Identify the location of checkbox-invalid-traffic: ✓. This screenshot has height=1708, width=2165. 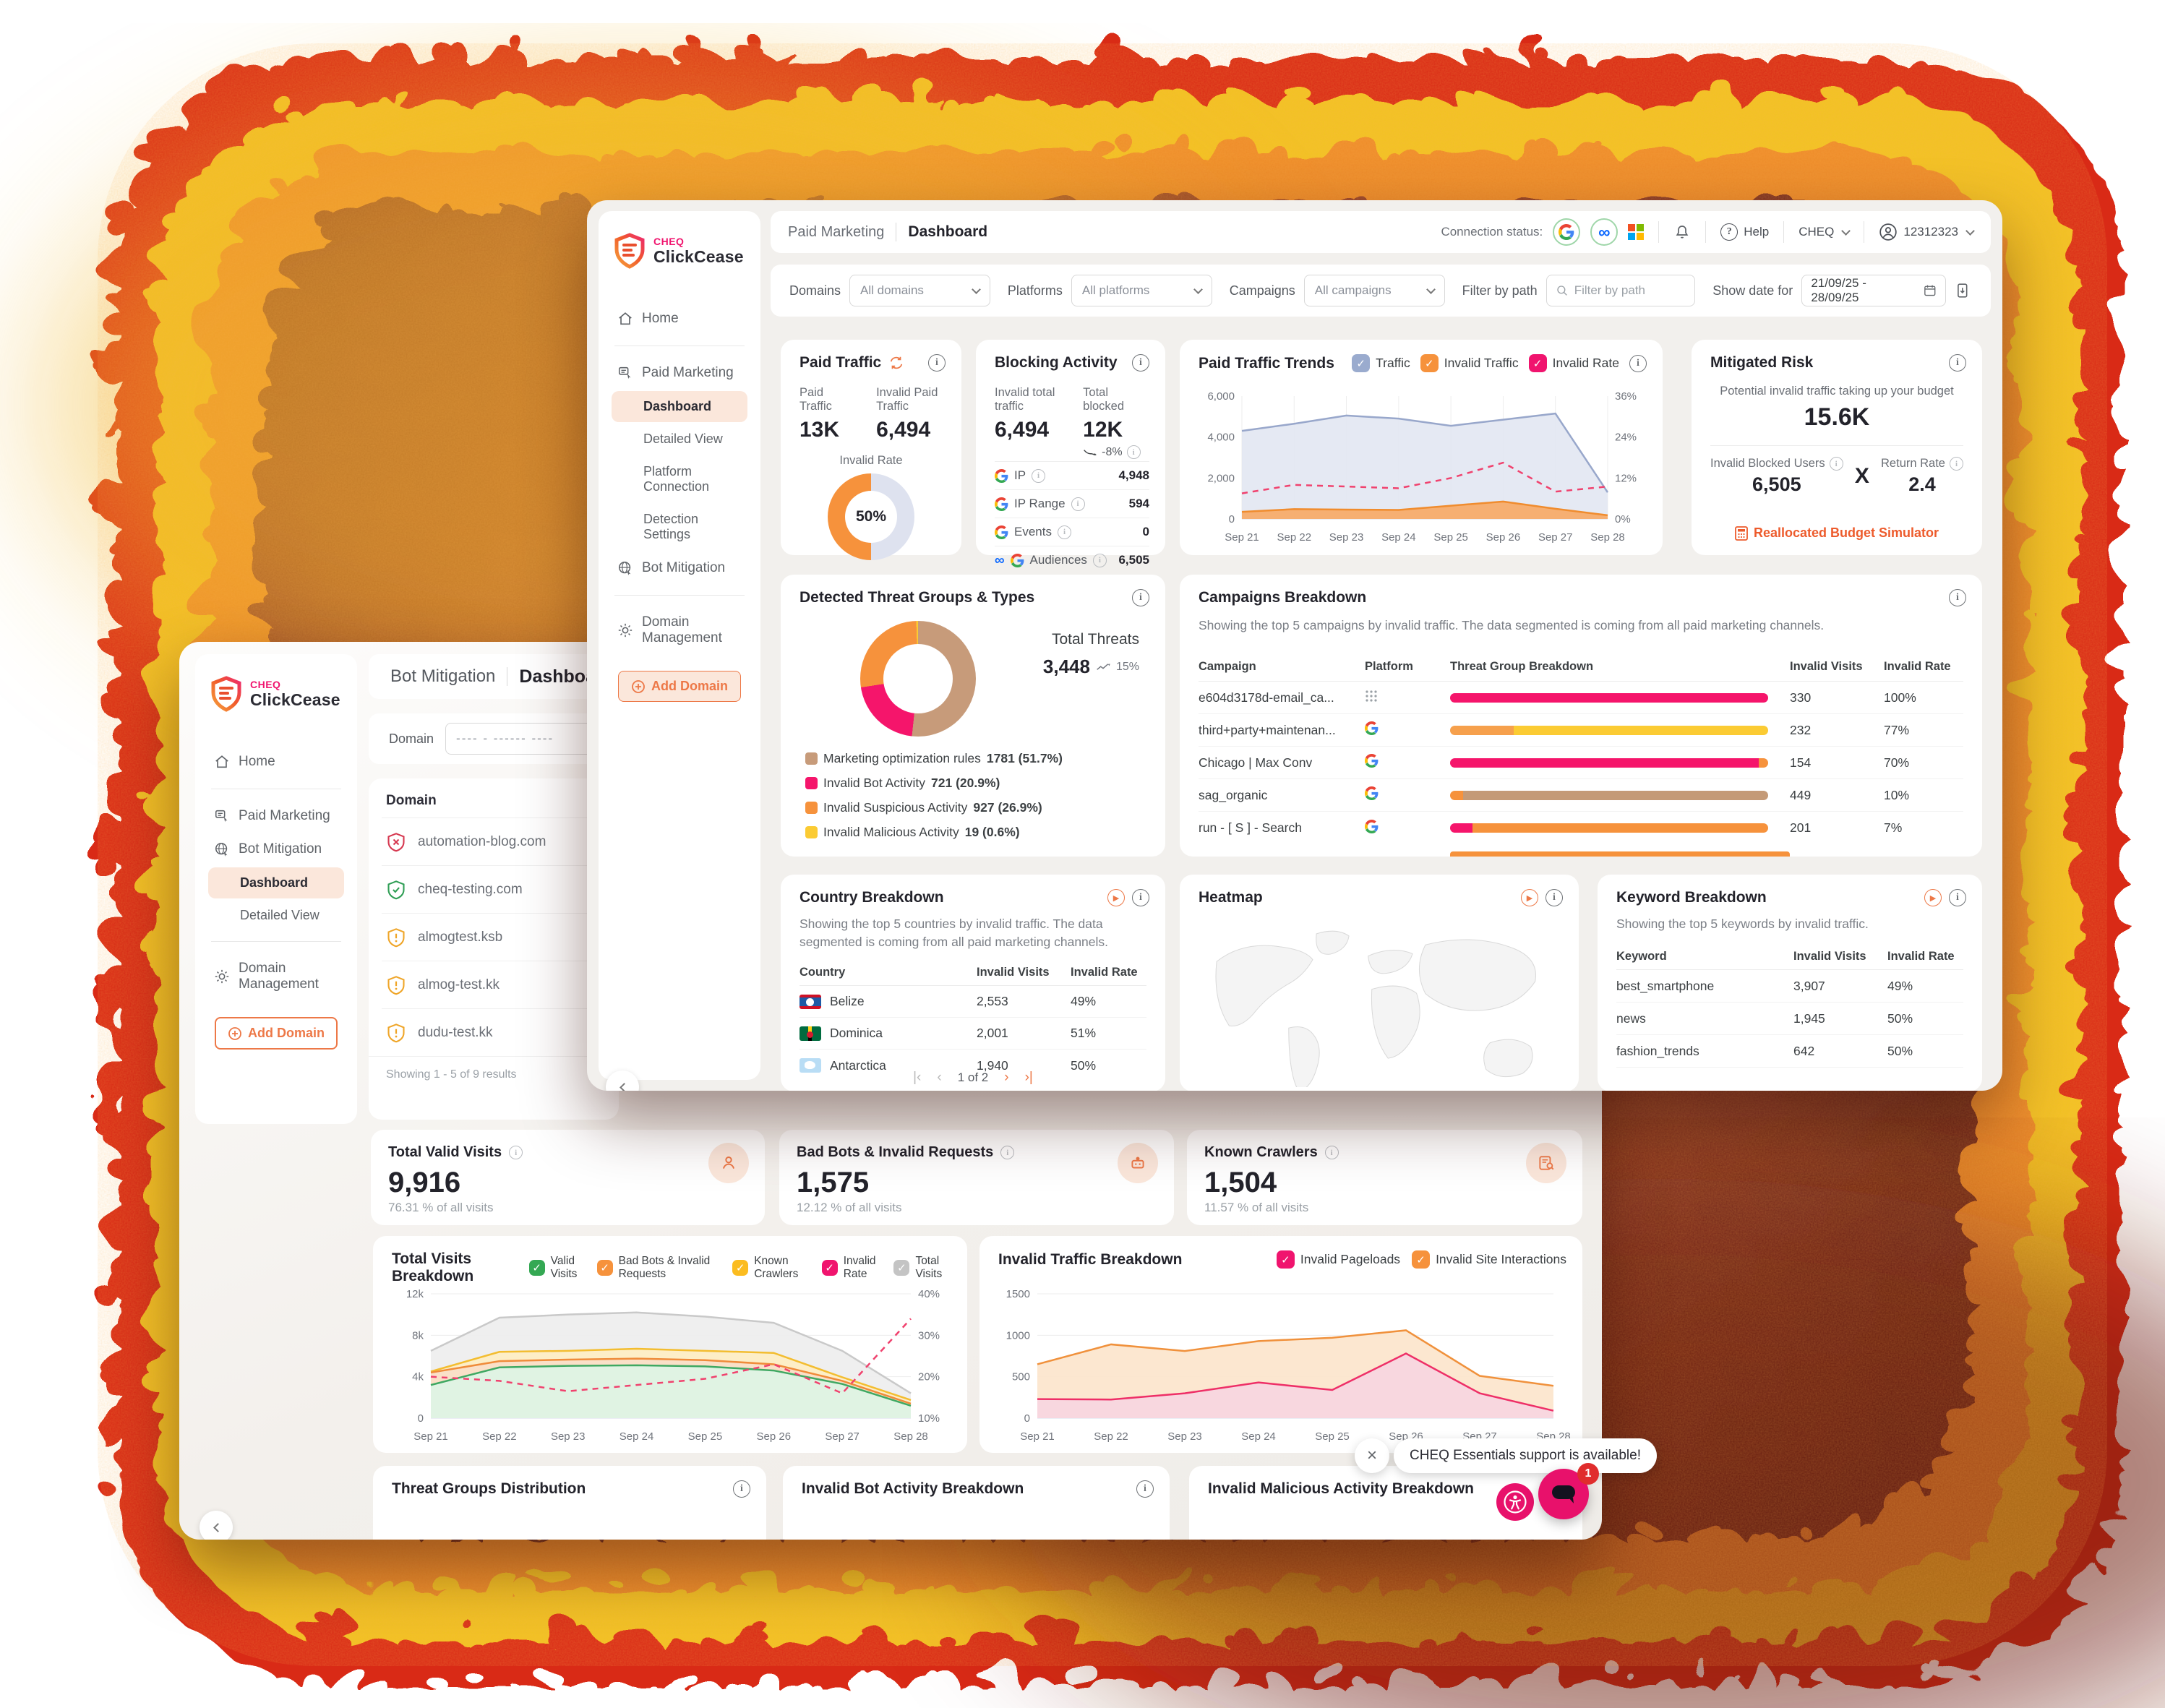
(1429, 363).